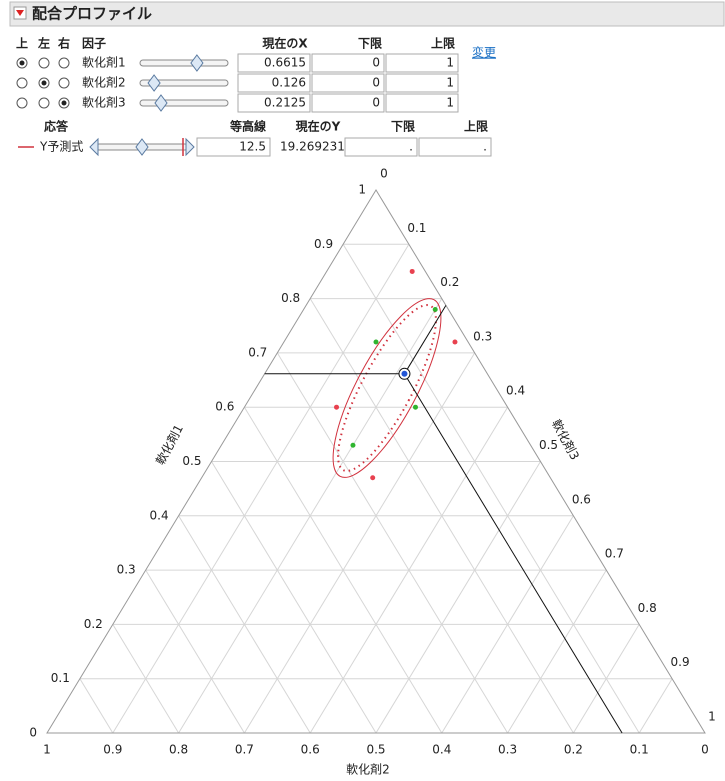  I want to click on response-header: 上限, so click(476, 126).